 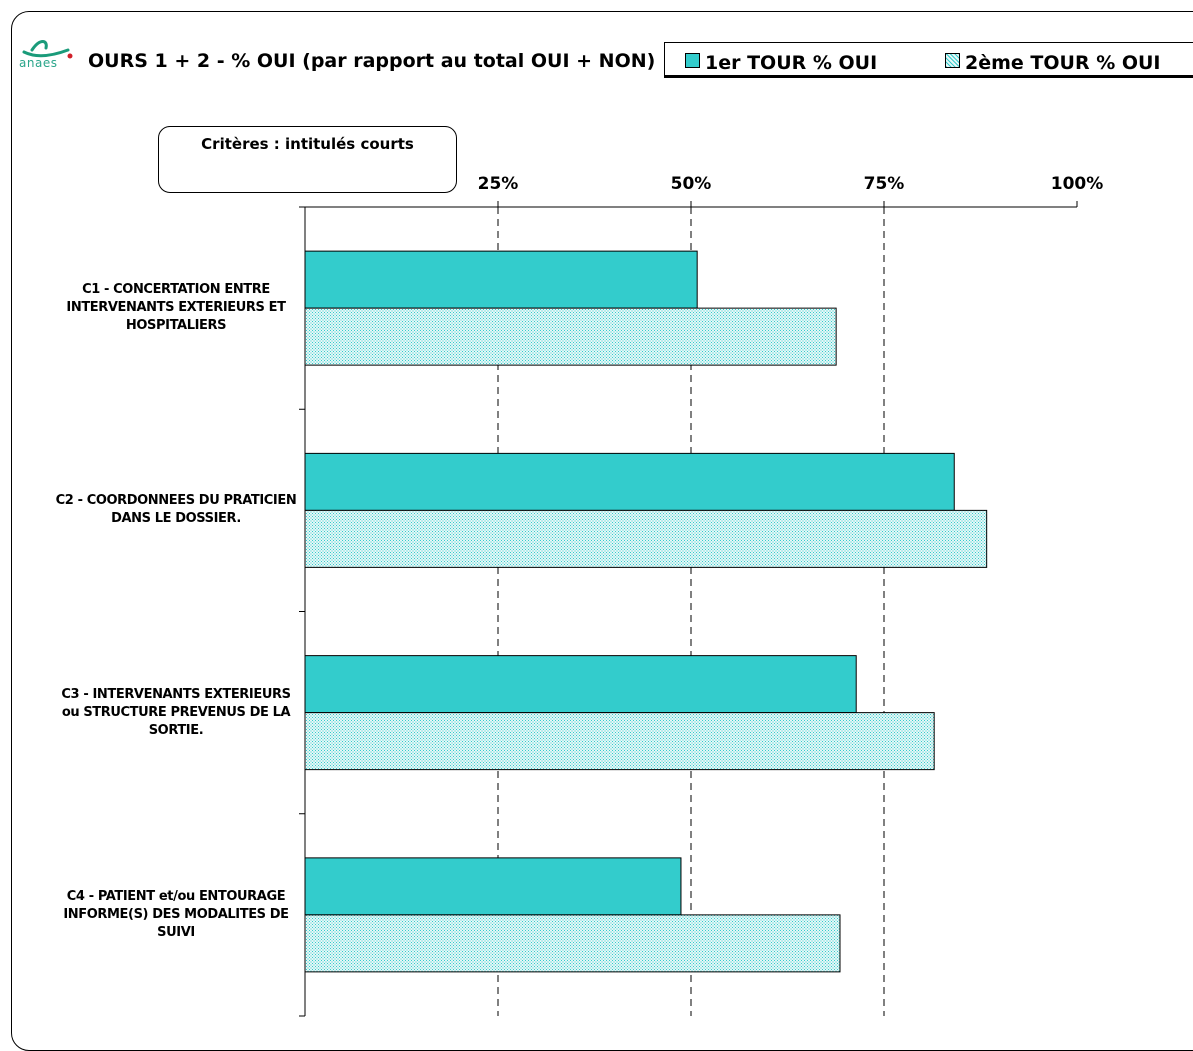 What do you see at coordinates (928, 60) in the screenshot?
I see `legend: 1er TOUR % OUI 2ème TOUR % OUI` at bounding box center [928, 60].